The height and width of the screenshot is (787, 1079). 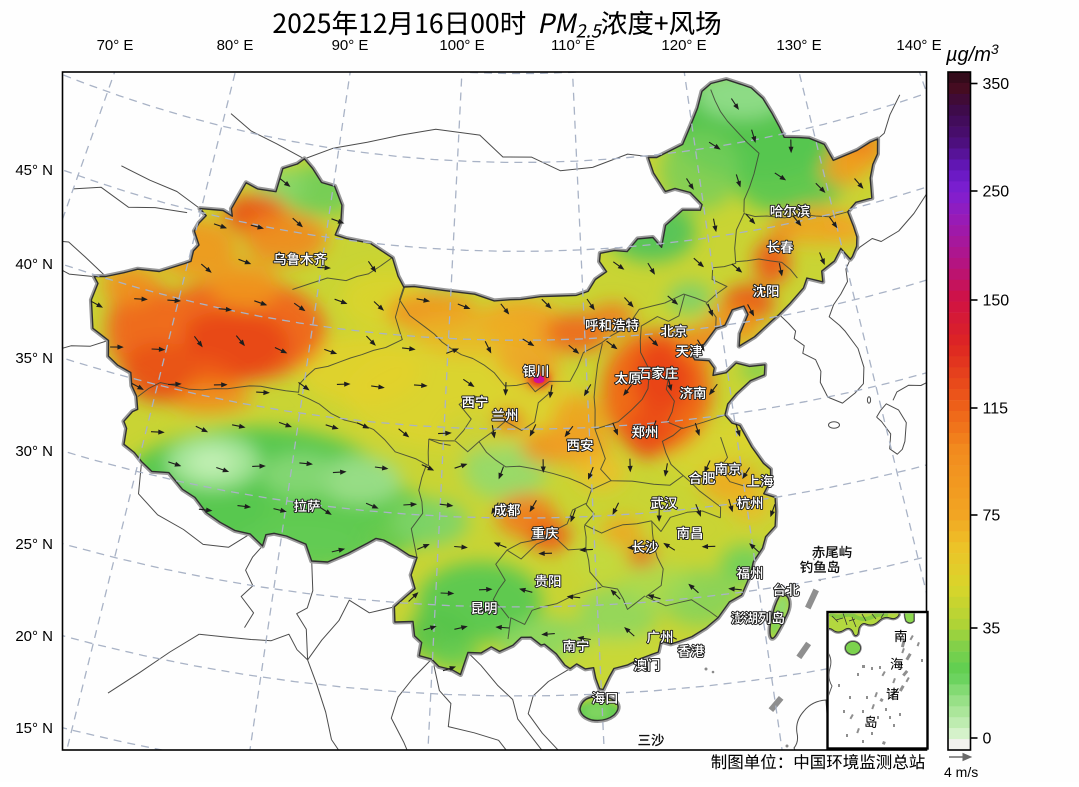 I want to click on svg-text: µg/m3, so click(x=972, y=53).